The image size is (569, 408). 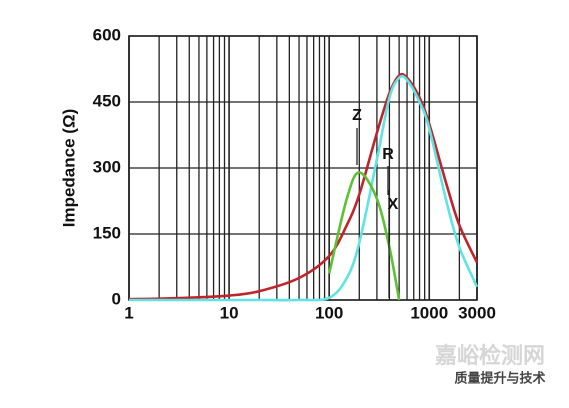 I want to click on x-tick-label: 10, so click(x=229, y=312).